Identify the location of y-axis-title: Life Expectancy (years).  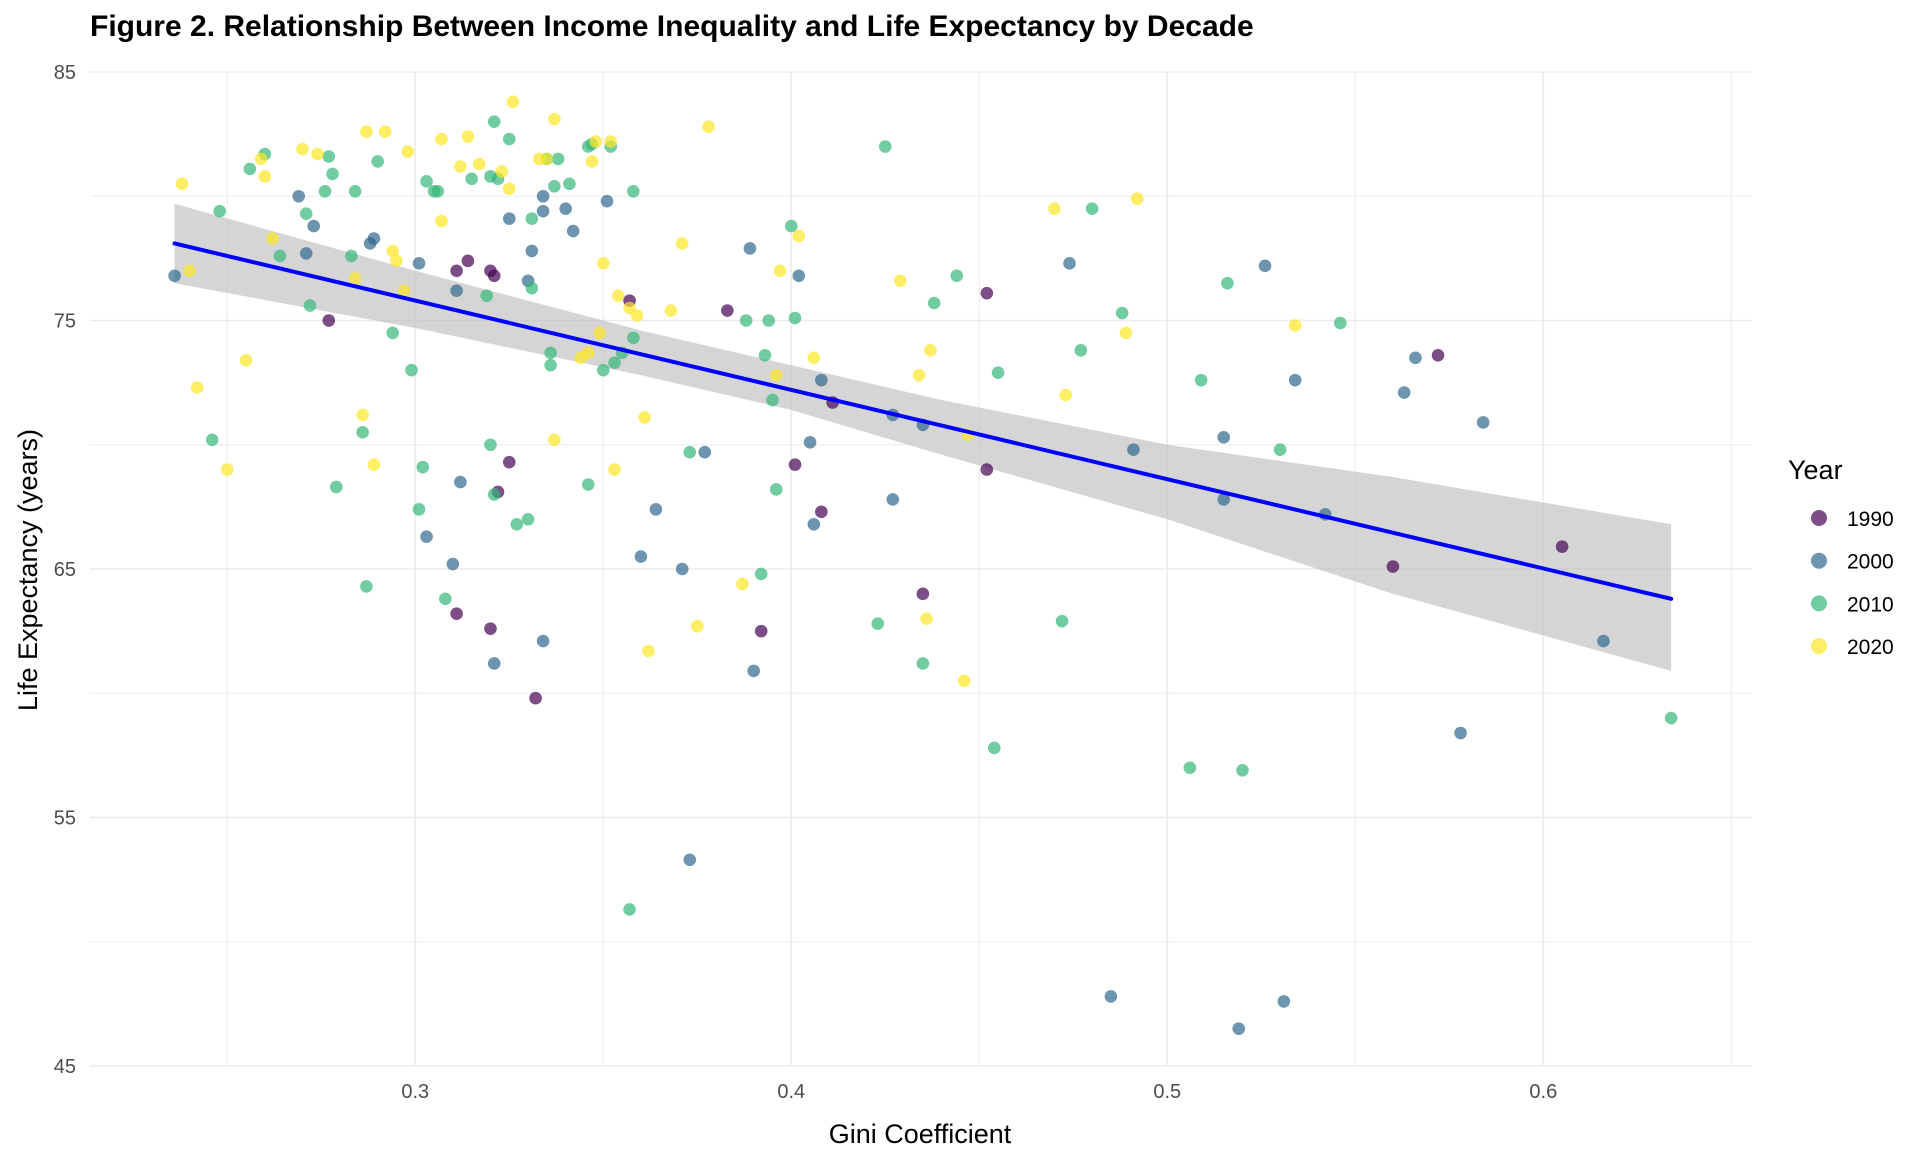
(28, 570).